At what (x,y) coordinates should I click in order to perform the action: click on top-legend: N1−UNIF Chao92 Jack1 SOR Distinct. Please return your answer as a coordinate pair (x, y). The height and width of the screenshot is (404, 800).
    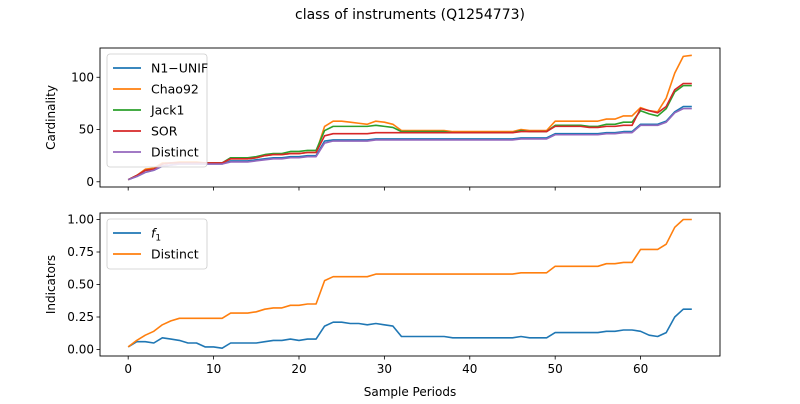
    Looking at the image, I should click on (157, 110).